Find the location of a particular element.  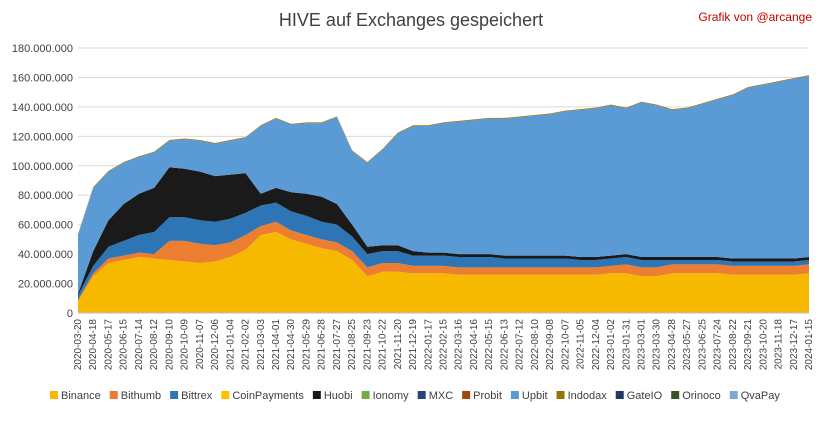

chart-credit: Grafik von @arcange is located at coordinates (755, 17).